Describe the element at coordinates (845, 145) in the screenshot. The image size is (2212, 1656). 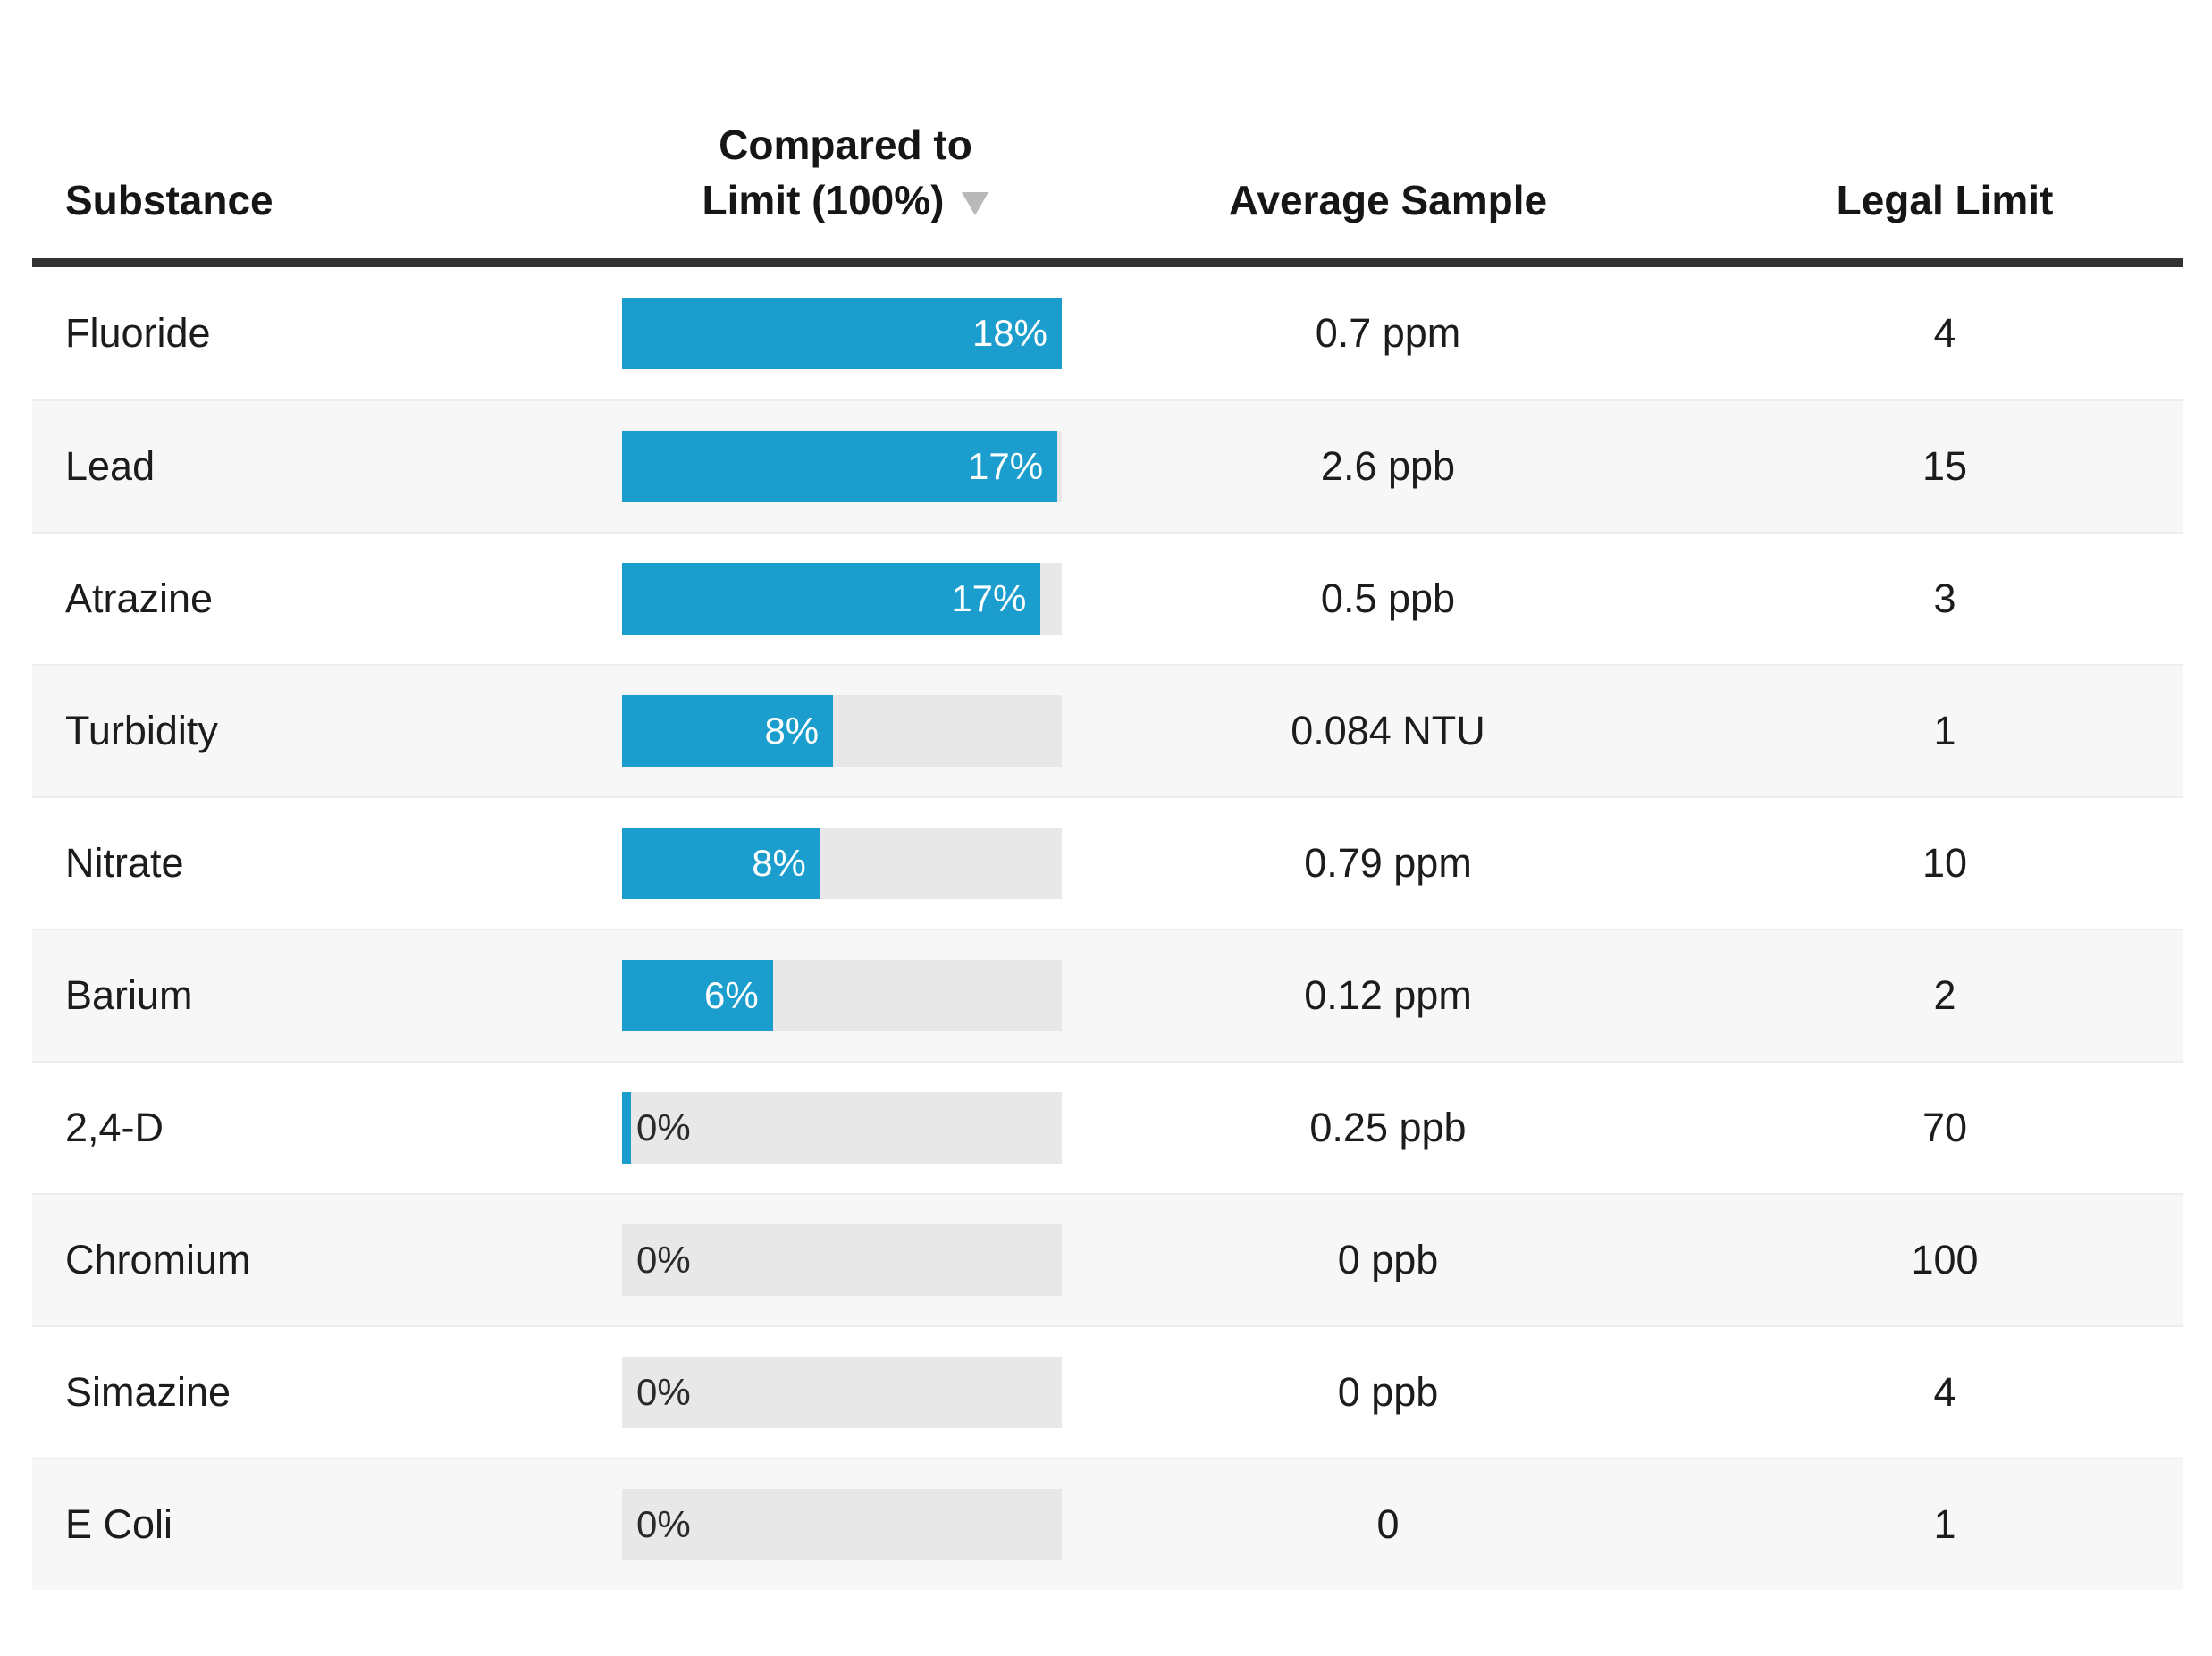
I see `compared-header-line1: Compared to` at that location.